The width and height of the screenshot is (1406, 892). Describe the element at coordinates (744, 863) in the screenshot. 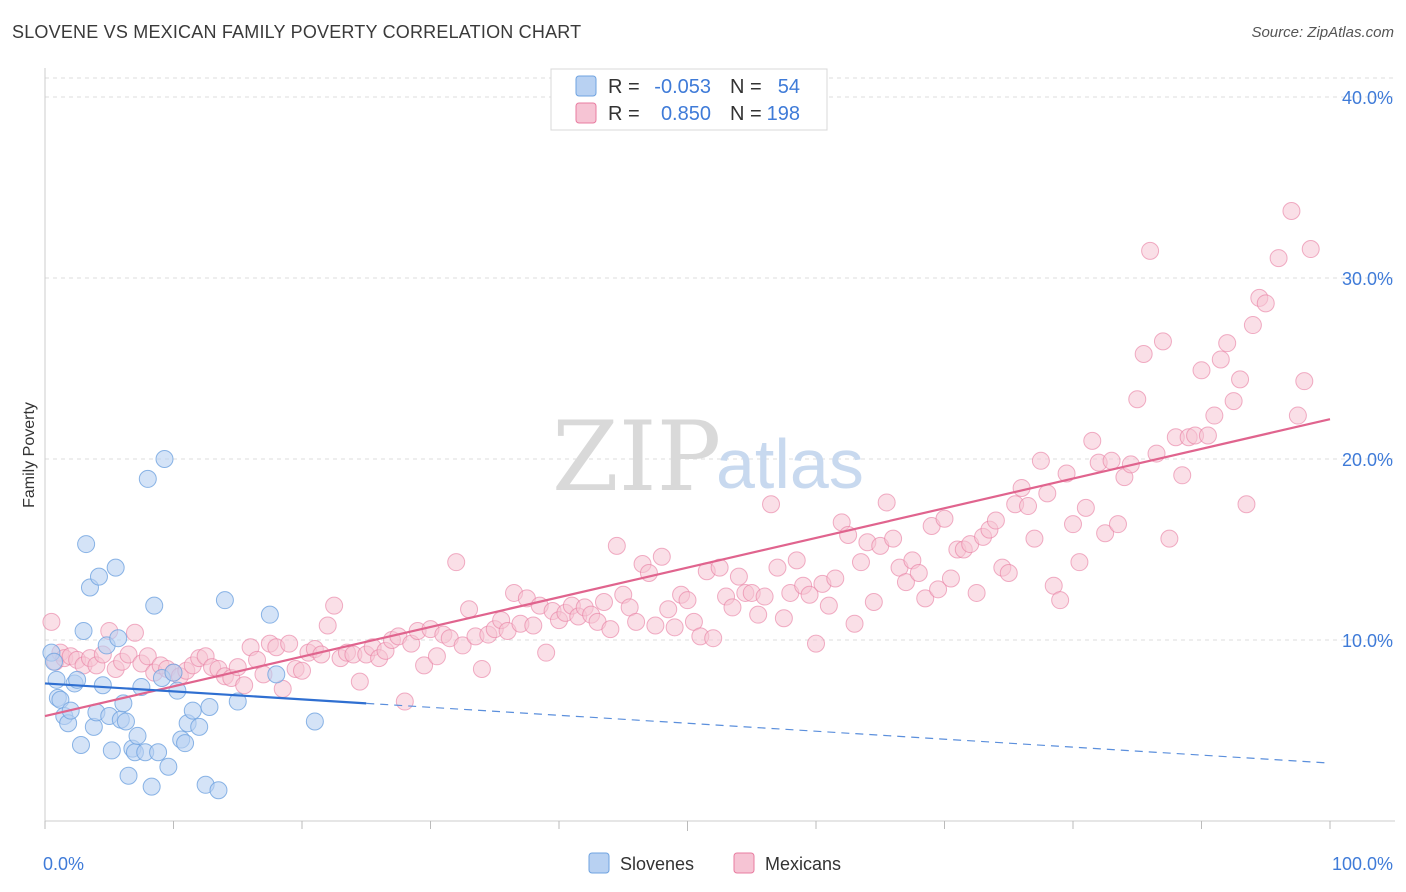

I see `legend-mexicans-swatch` at that location.